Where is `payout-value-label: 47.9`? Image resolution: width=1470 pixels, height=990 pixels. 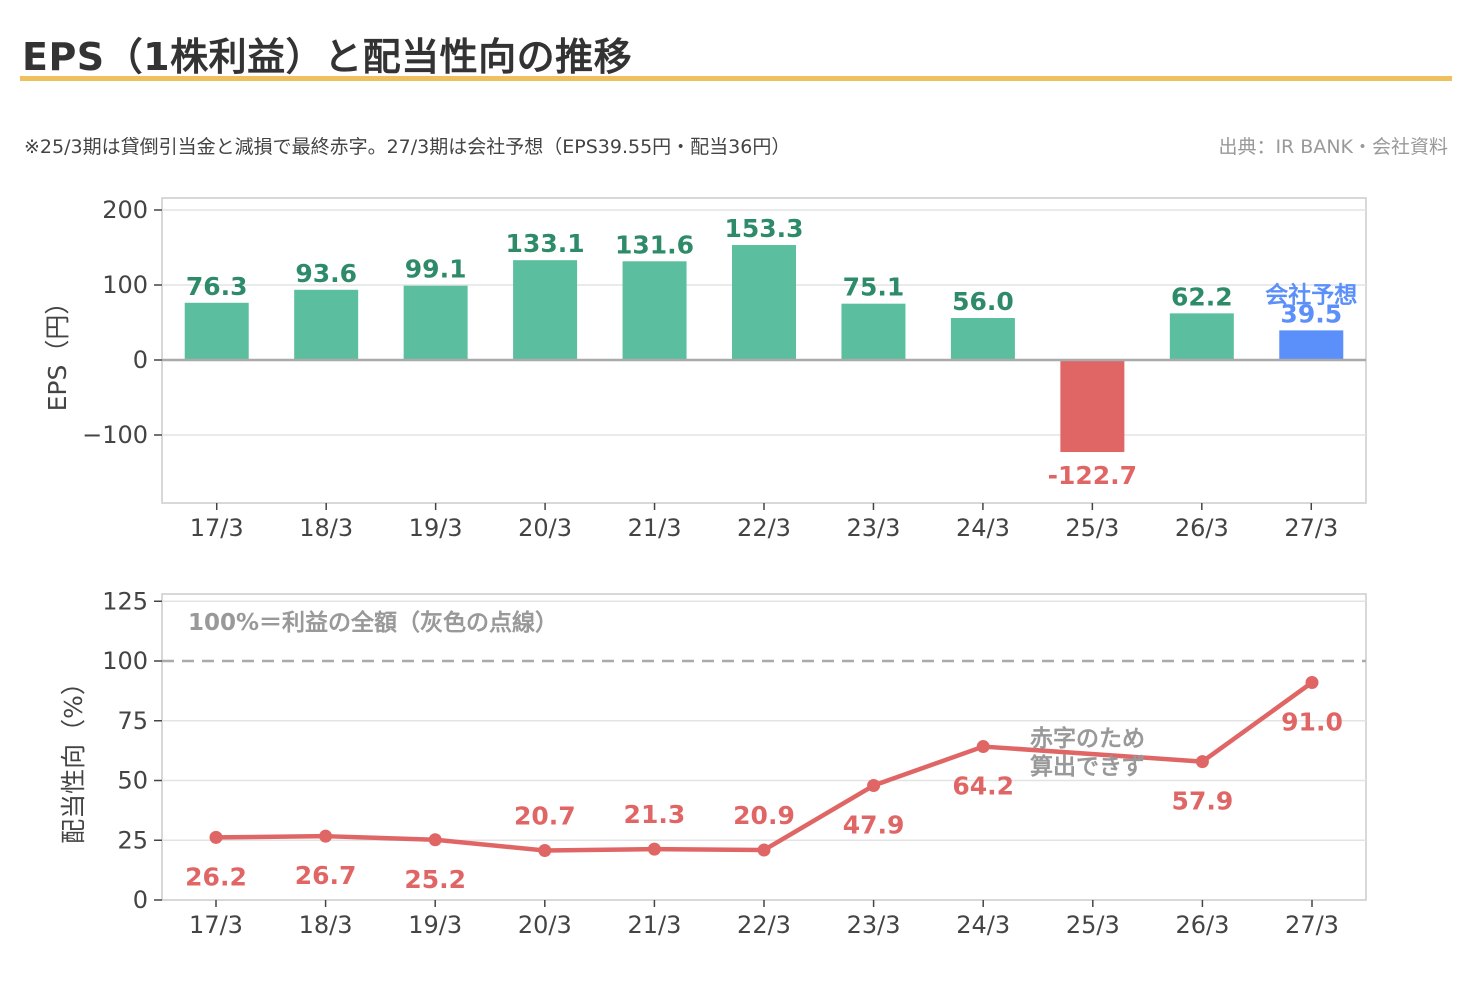
payout-value-label: 47.9 is located at coordinates (874, 825).